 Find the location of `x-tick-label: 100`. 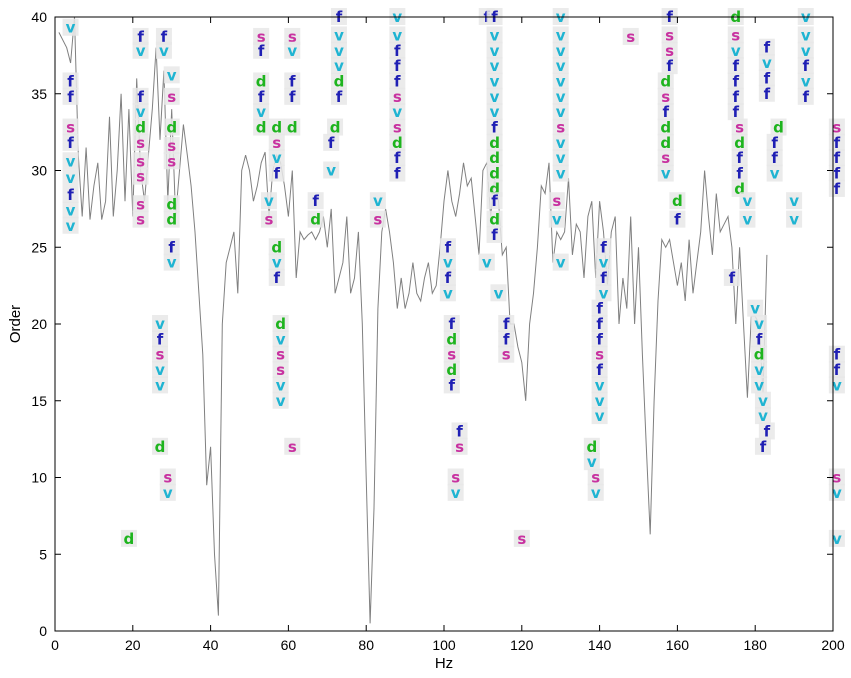

x-tick-label: 100 is located at coordinates (444, 645).